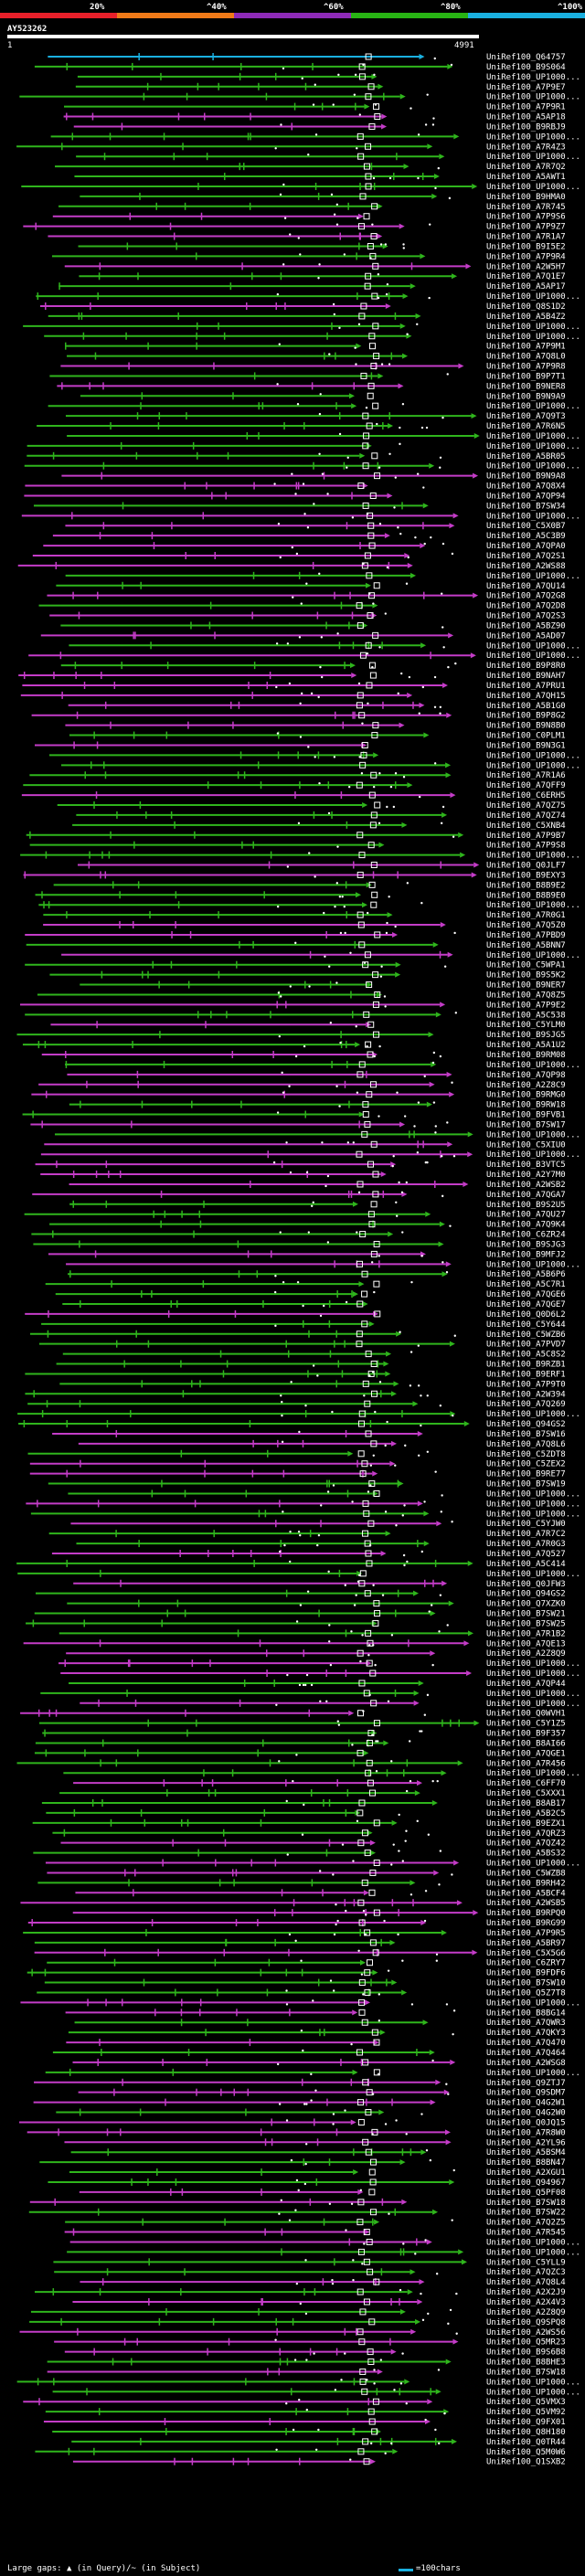  Describe the element at coordinates (526, 1394) in the screenshot. I see `hit-label: UniRef100_A2W394` at that location.